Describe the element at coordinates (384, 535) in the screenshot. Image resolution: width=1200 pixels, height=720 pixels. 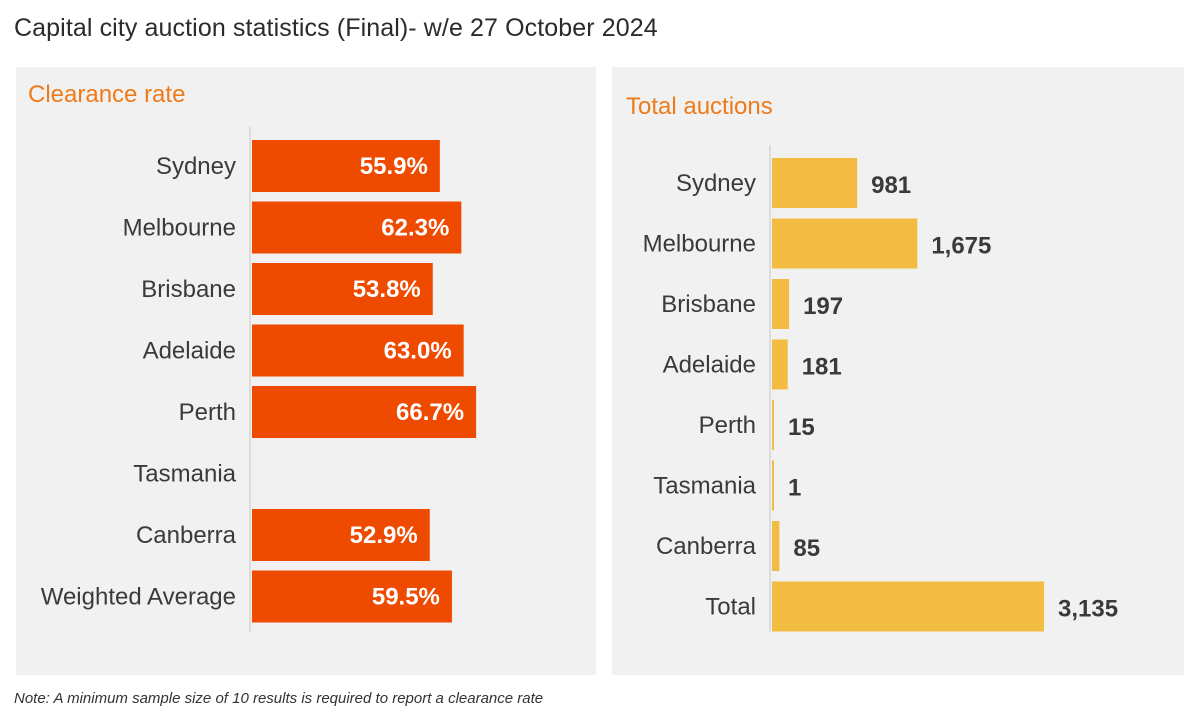
I see `clearance-value-canberra: 52.9%` at that location.